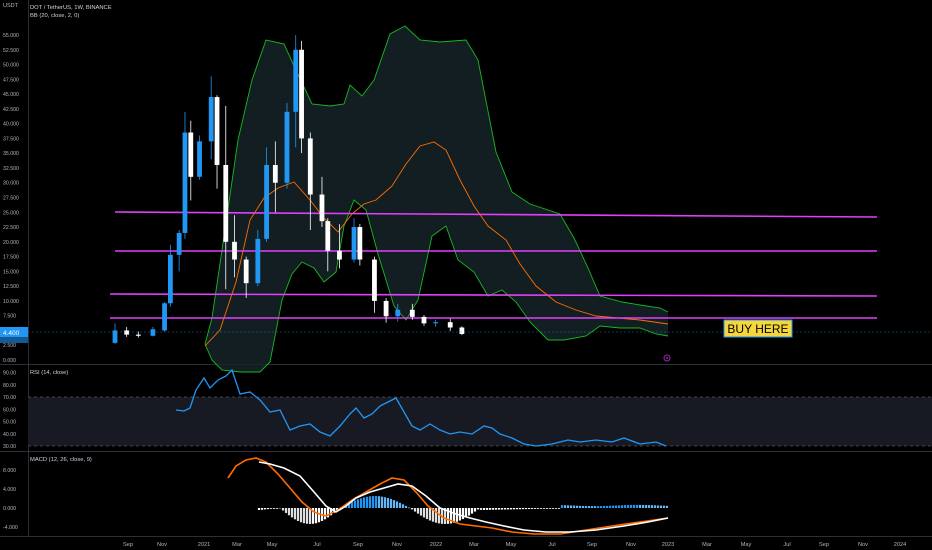  Describe the element at coordinates (9, 361) in the screenshot. I see `price-tick-label: 0.000` at that location.